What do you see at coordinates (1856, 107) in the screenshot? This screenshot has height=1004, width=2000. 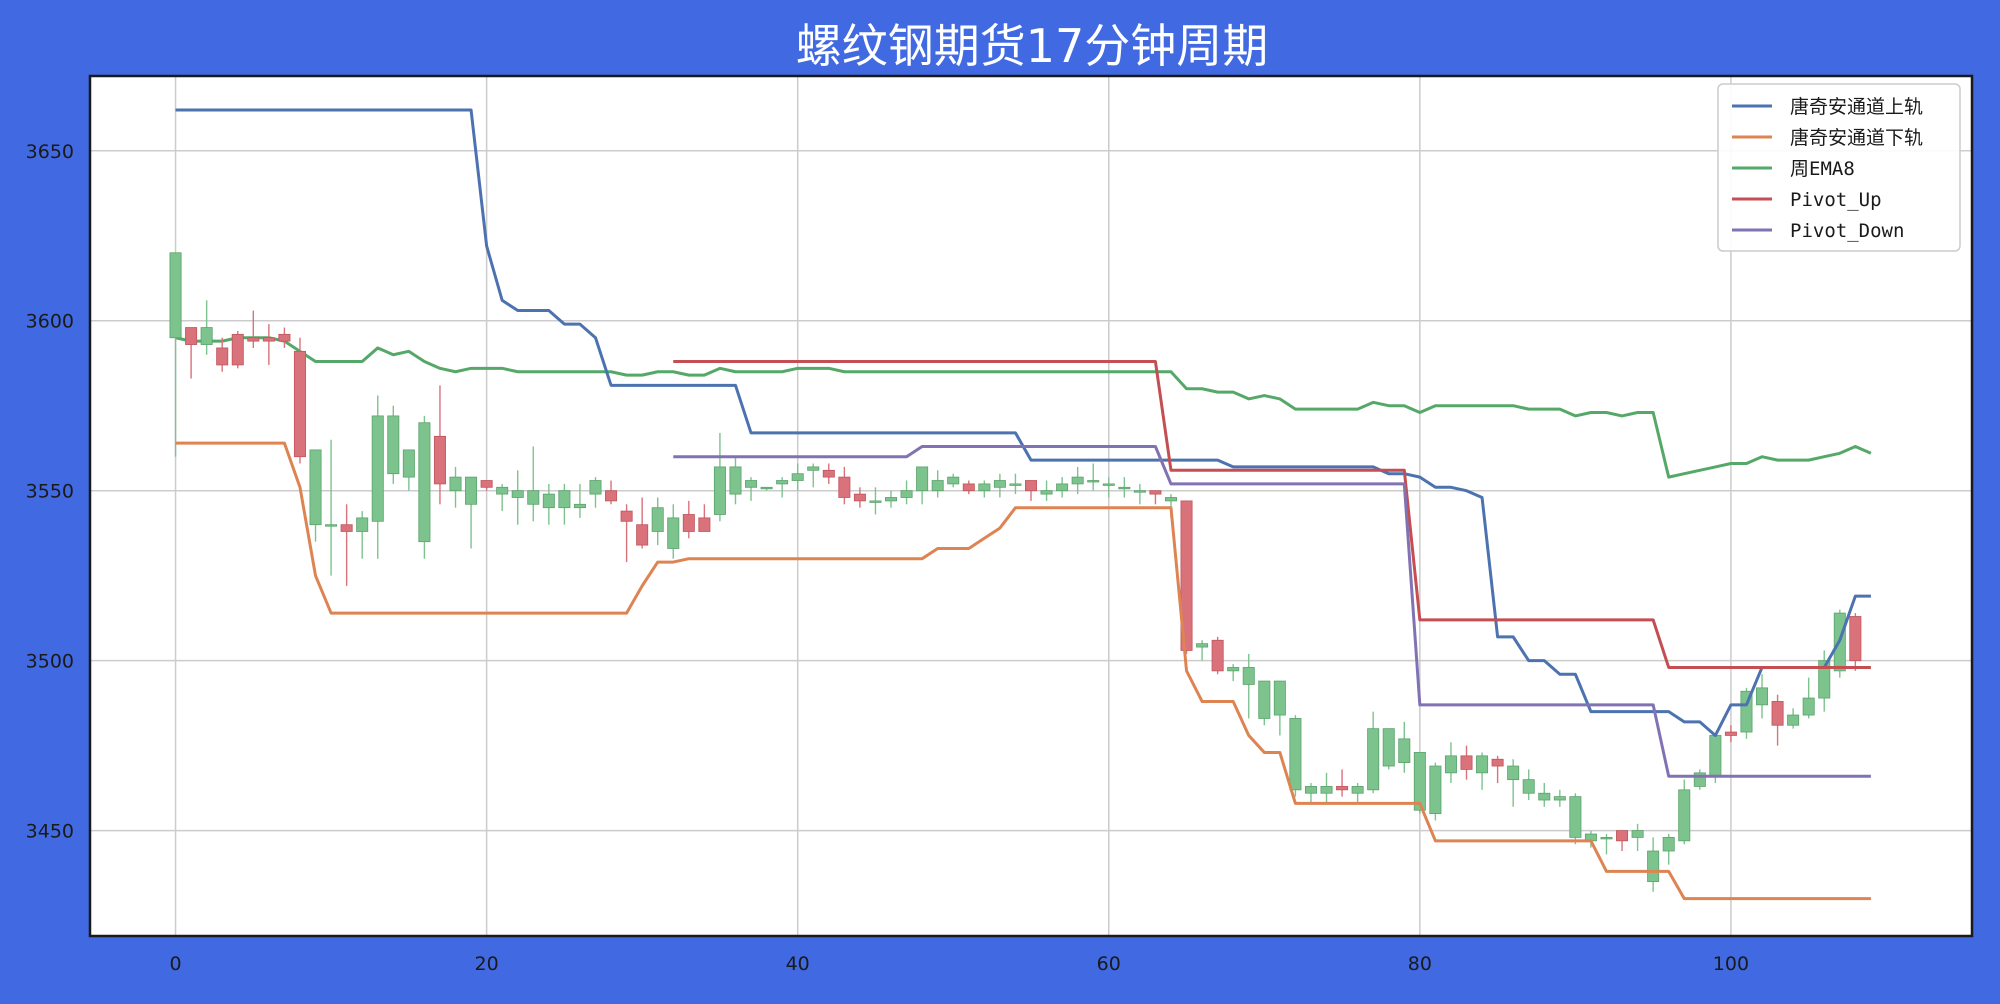 I see `legend-label: 唐奇安通道上轨` at bounding box center [1856, 107].